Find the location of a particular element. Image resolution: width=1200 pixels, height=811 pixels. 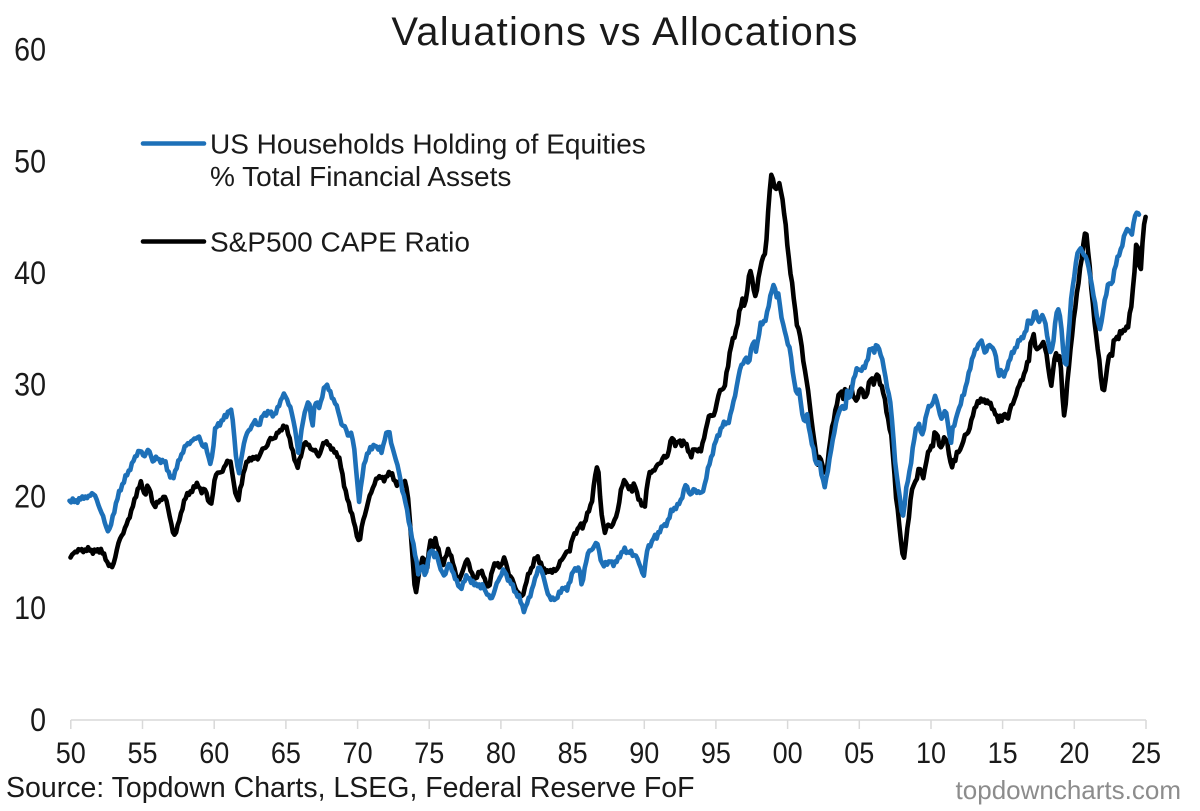

svg-text: 75 is located at coordinates (429, 754).